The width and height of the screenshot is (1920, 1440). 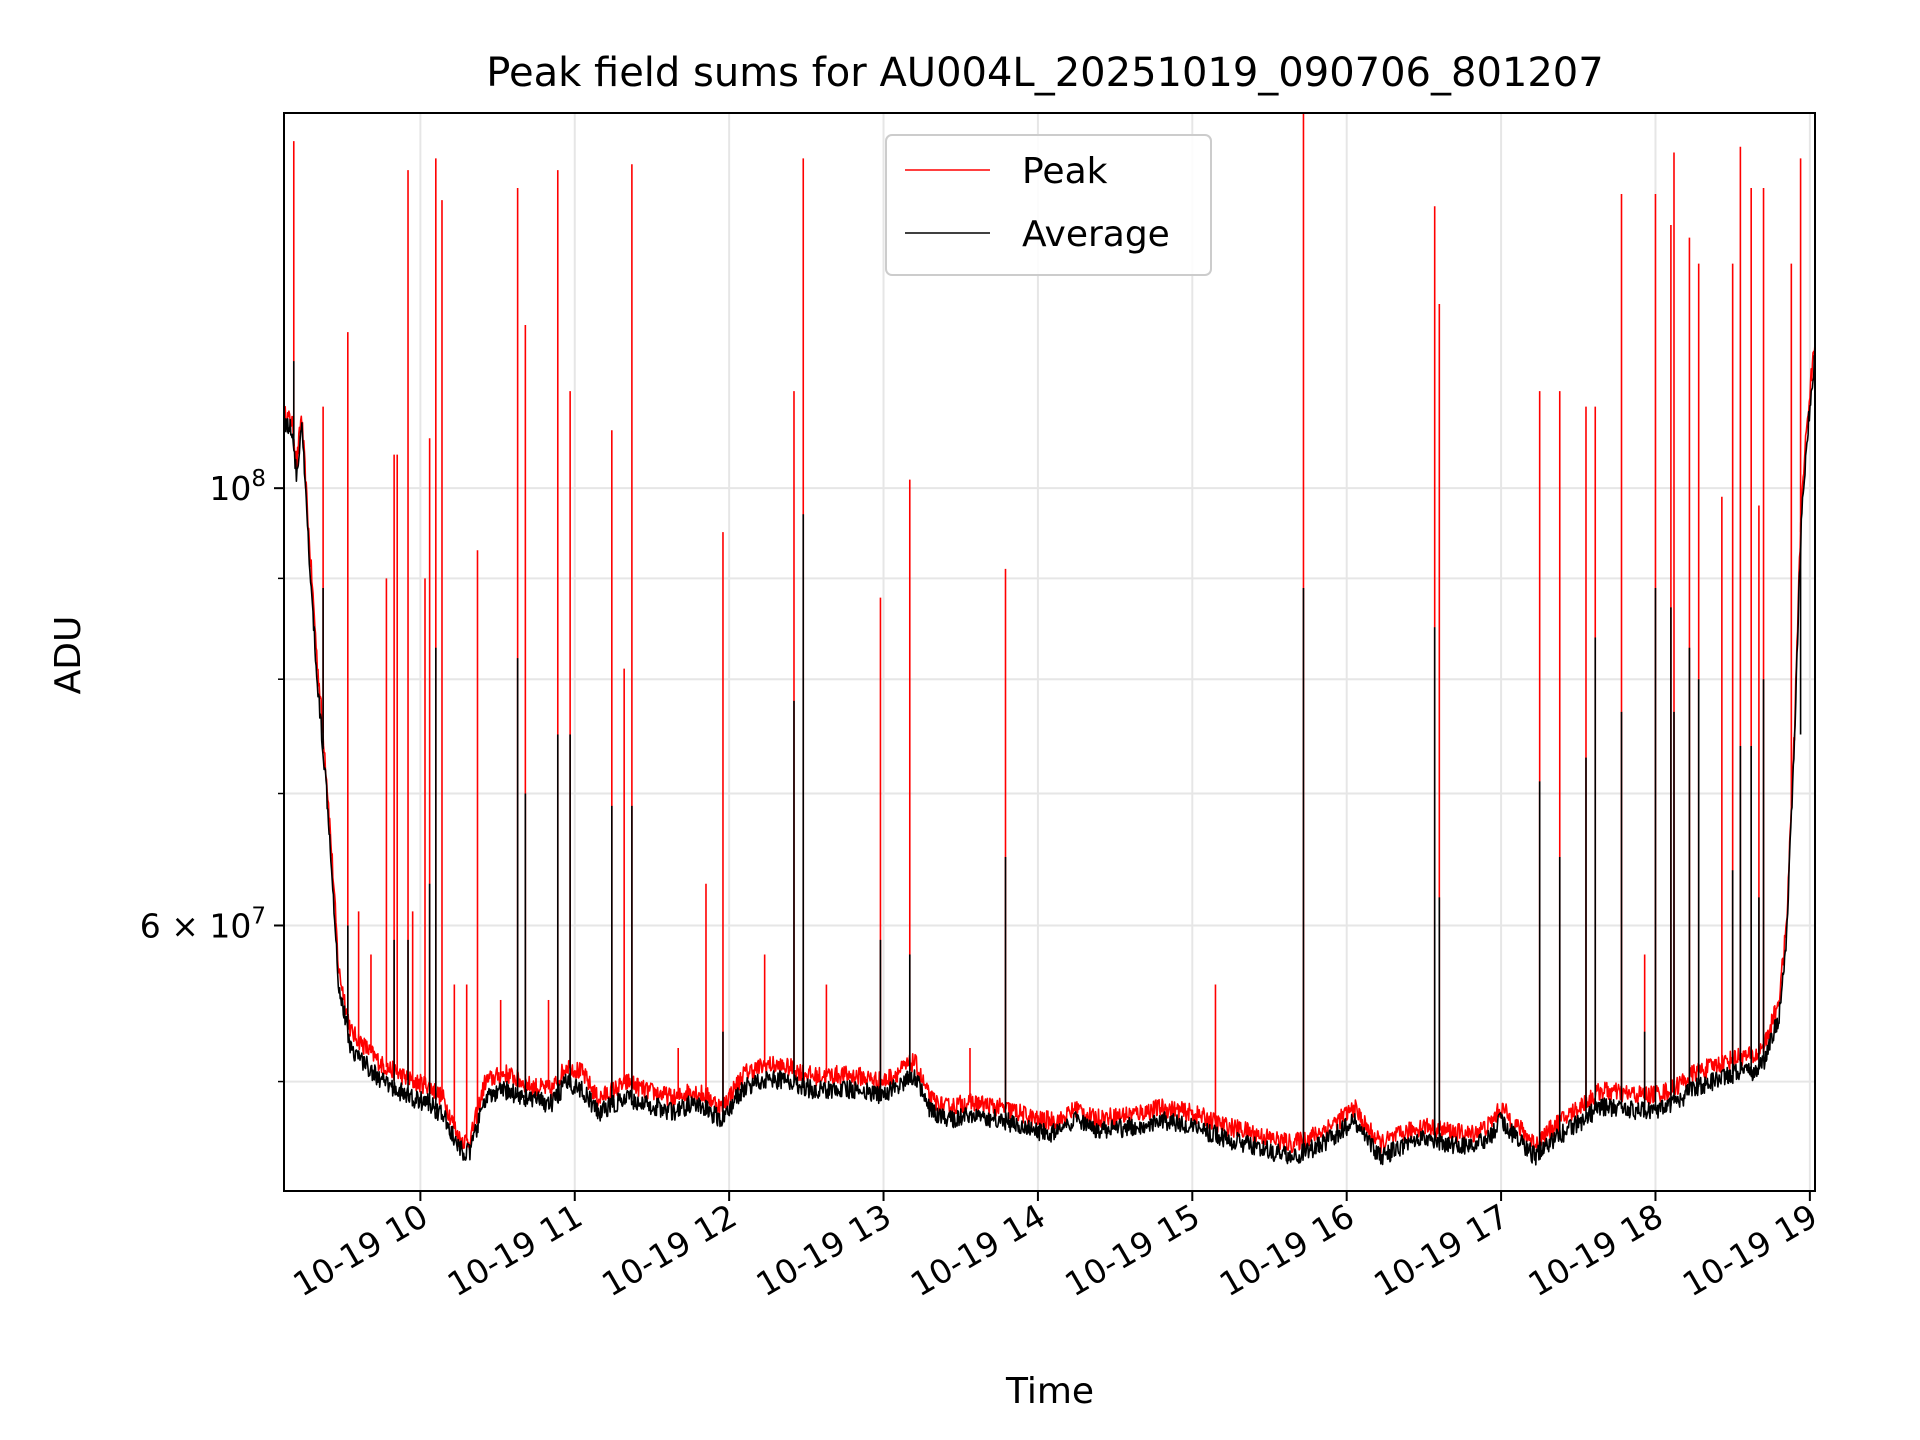 I want to click on y-tick-label: 108, so click(x=237, y=487).